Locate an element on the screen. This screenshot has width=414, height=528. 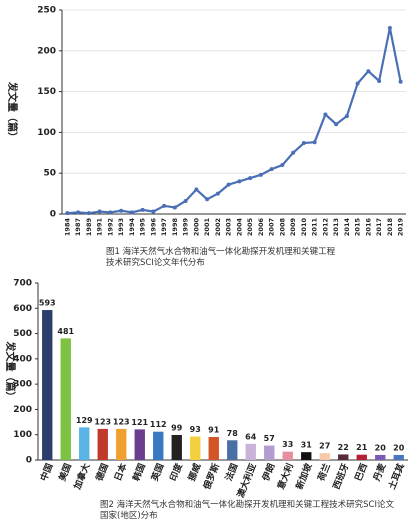
x-tick-label: 日本 is located at coordinates (120, 472).